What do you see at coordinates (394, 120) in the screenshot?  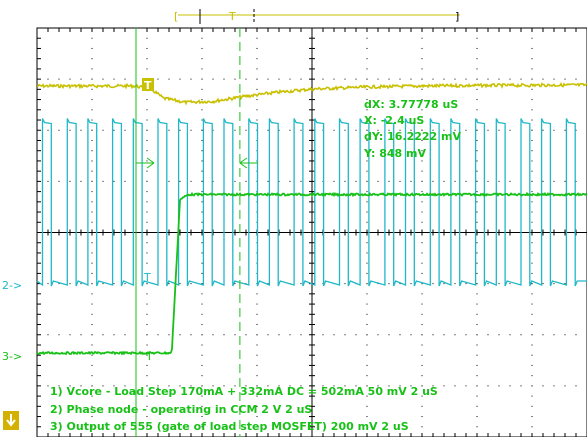 I see `cursor-x-readout: X: -2.4 uS` at bounding box center [394, 120].